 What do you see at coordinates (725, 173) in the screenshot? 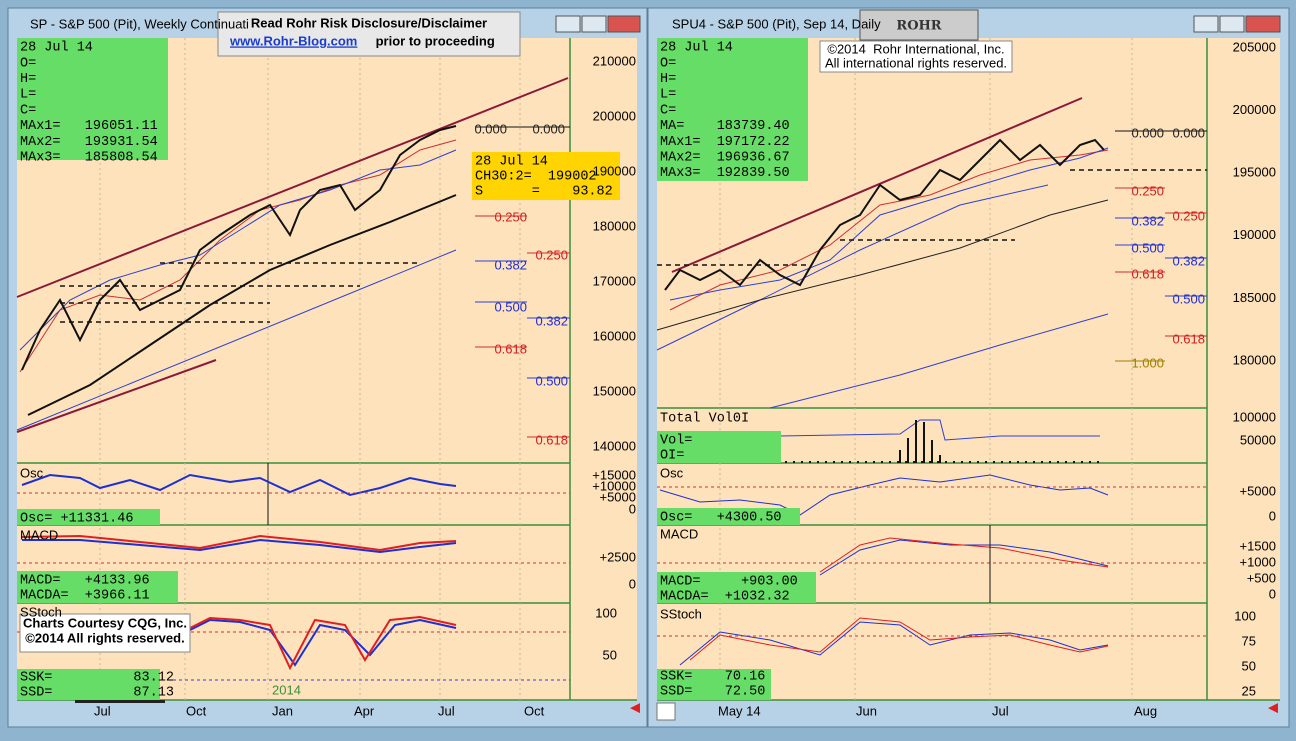
I see `info-line: MAx3= 192839.50` at bounding box center [725, 173].